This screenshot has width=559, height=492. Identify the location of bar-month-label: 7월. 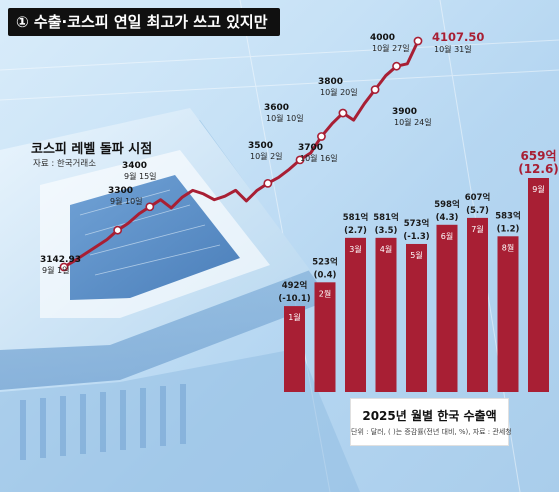
(477, 229).